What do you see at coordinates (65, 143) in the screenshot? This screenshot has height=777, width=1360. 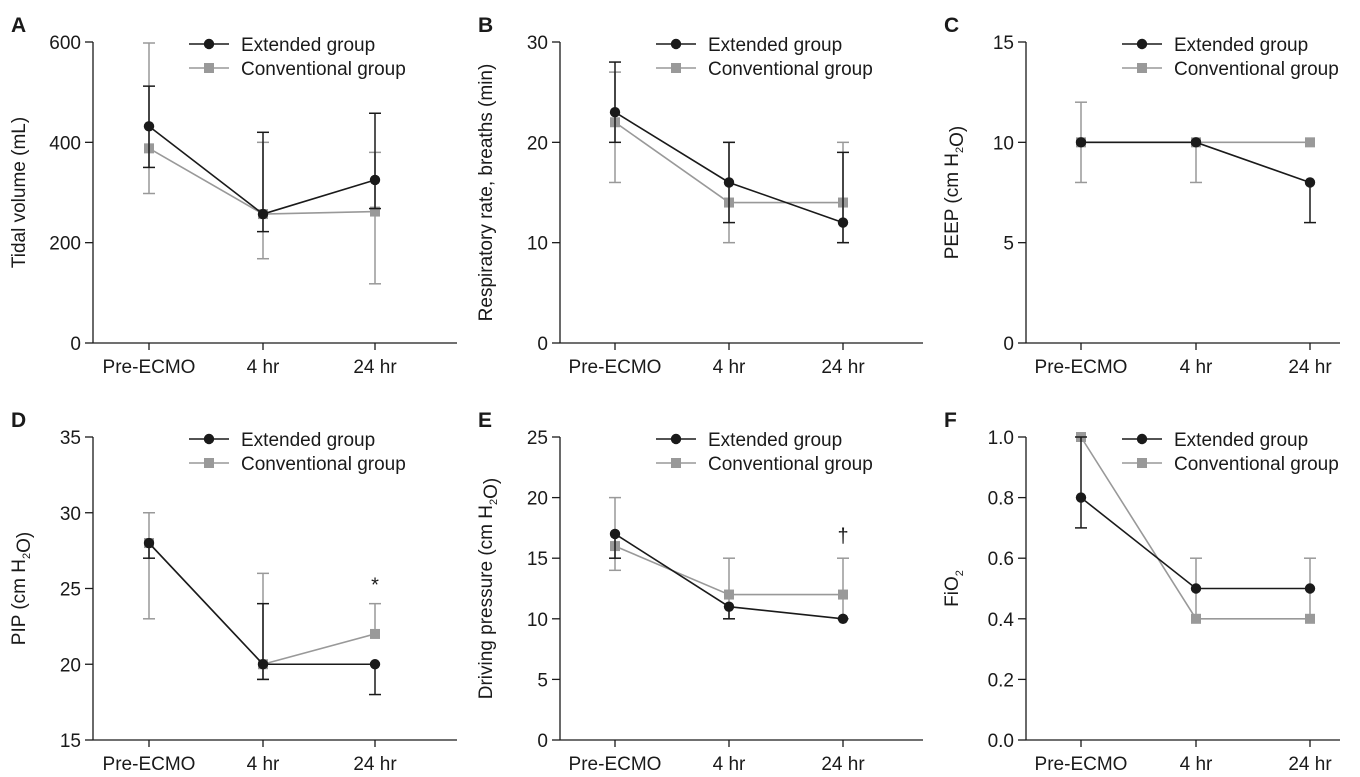 I see `y-tick-label: 400` at bounding box center [65, 143].